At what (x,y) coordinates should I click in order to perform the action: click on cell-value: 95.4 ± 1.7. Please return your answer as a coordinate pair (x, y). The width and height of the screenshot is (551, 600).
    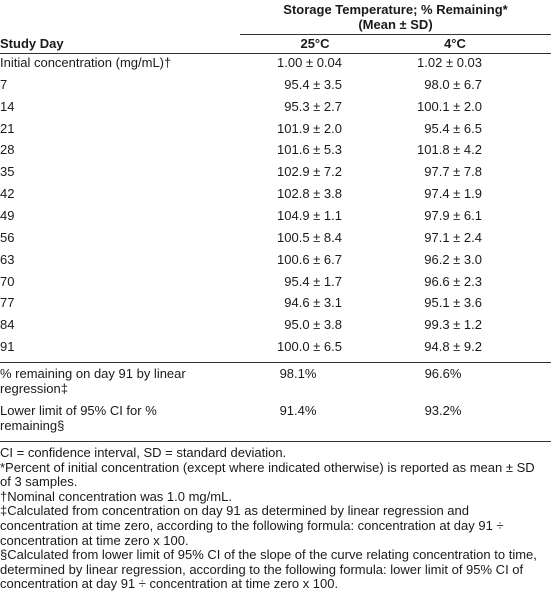
    Looking at the image, I should click on (313, 281).